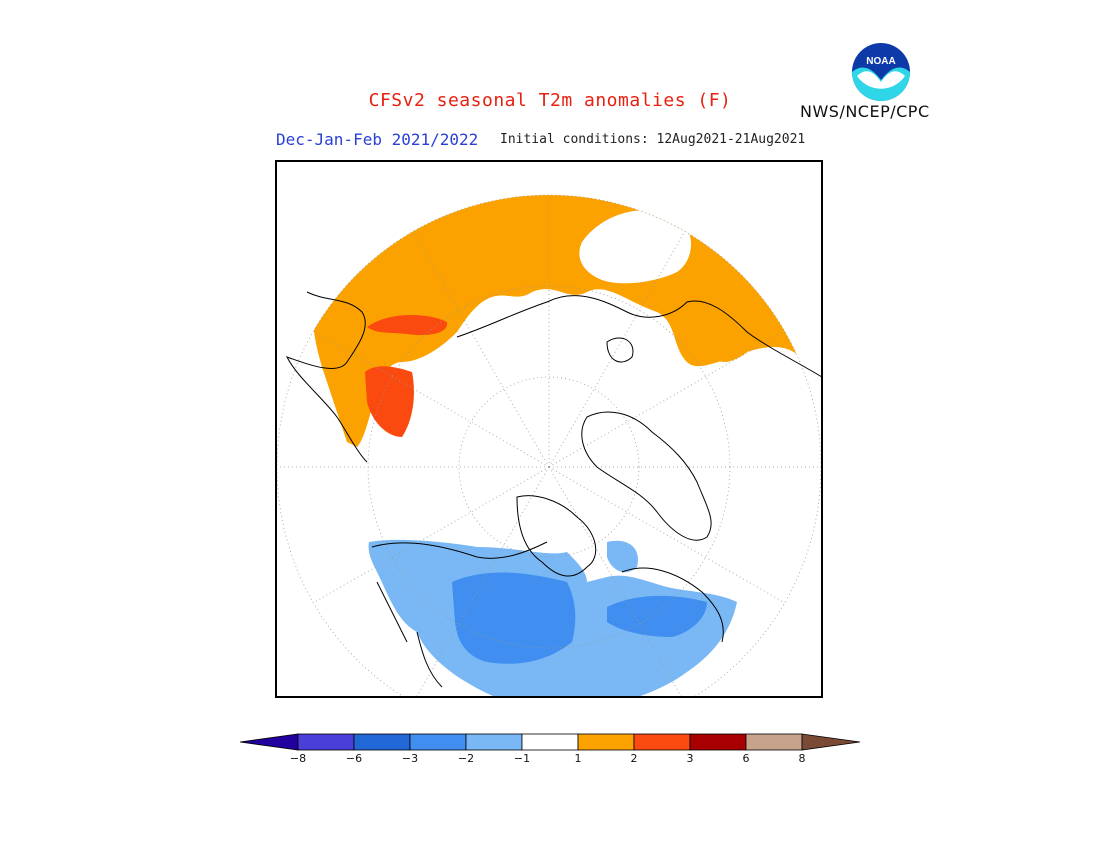 The image size is (1100, 850). What do you see at coordinates (635, 247) in the screenshot?
I see `neutral-region-kara` at bounding box center [635, 247].